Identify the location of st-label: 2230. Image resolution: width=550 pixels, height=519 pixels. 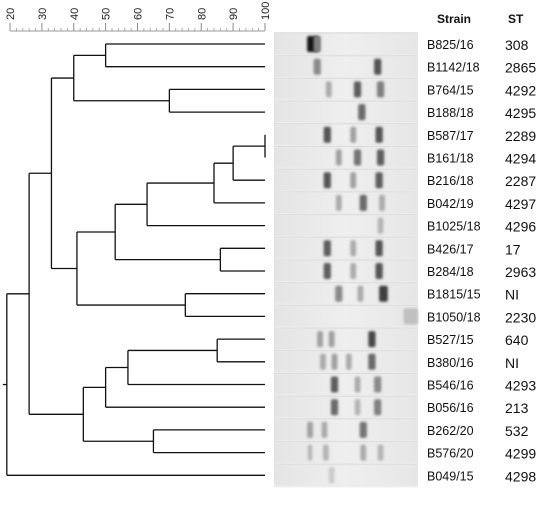
(520, 317).